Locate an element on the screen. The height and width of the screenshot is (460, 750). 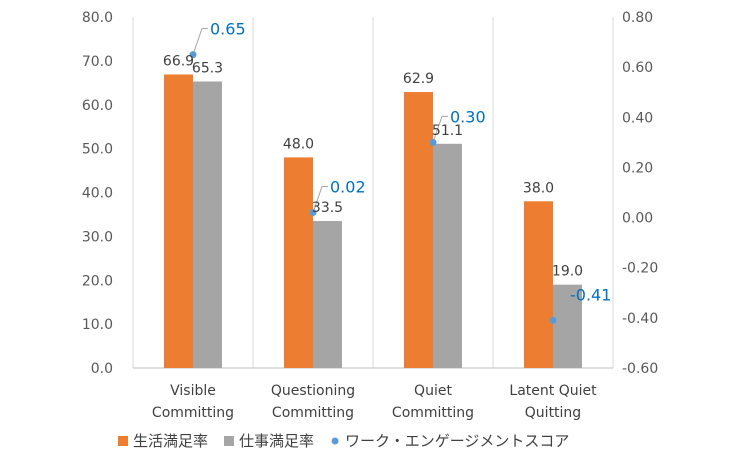
y-right-tick-label: -0.20 is located at coordinates (640, 269).